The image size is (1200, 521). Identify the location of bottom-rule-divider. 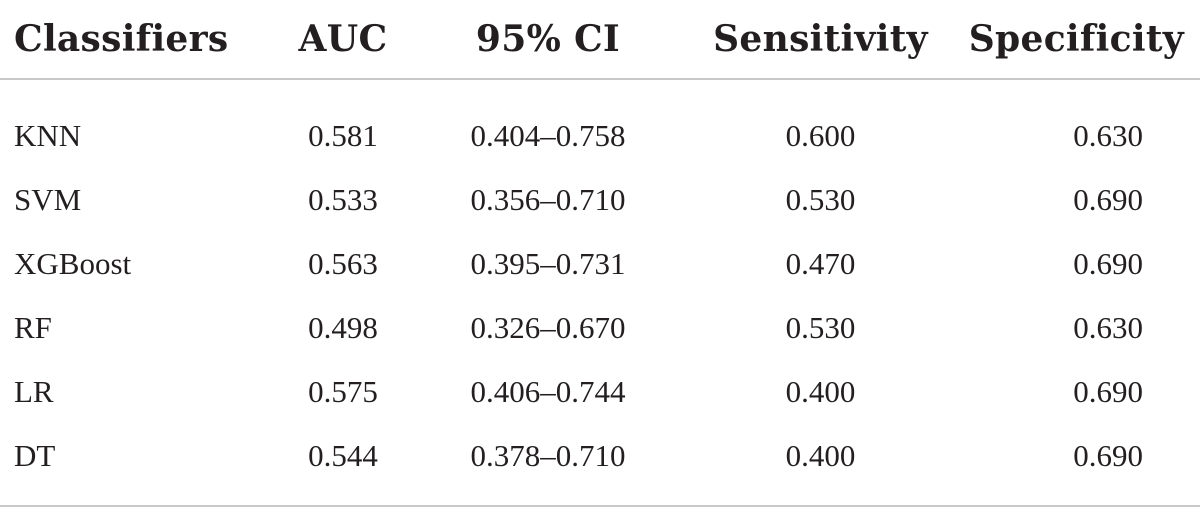
(600, 506).